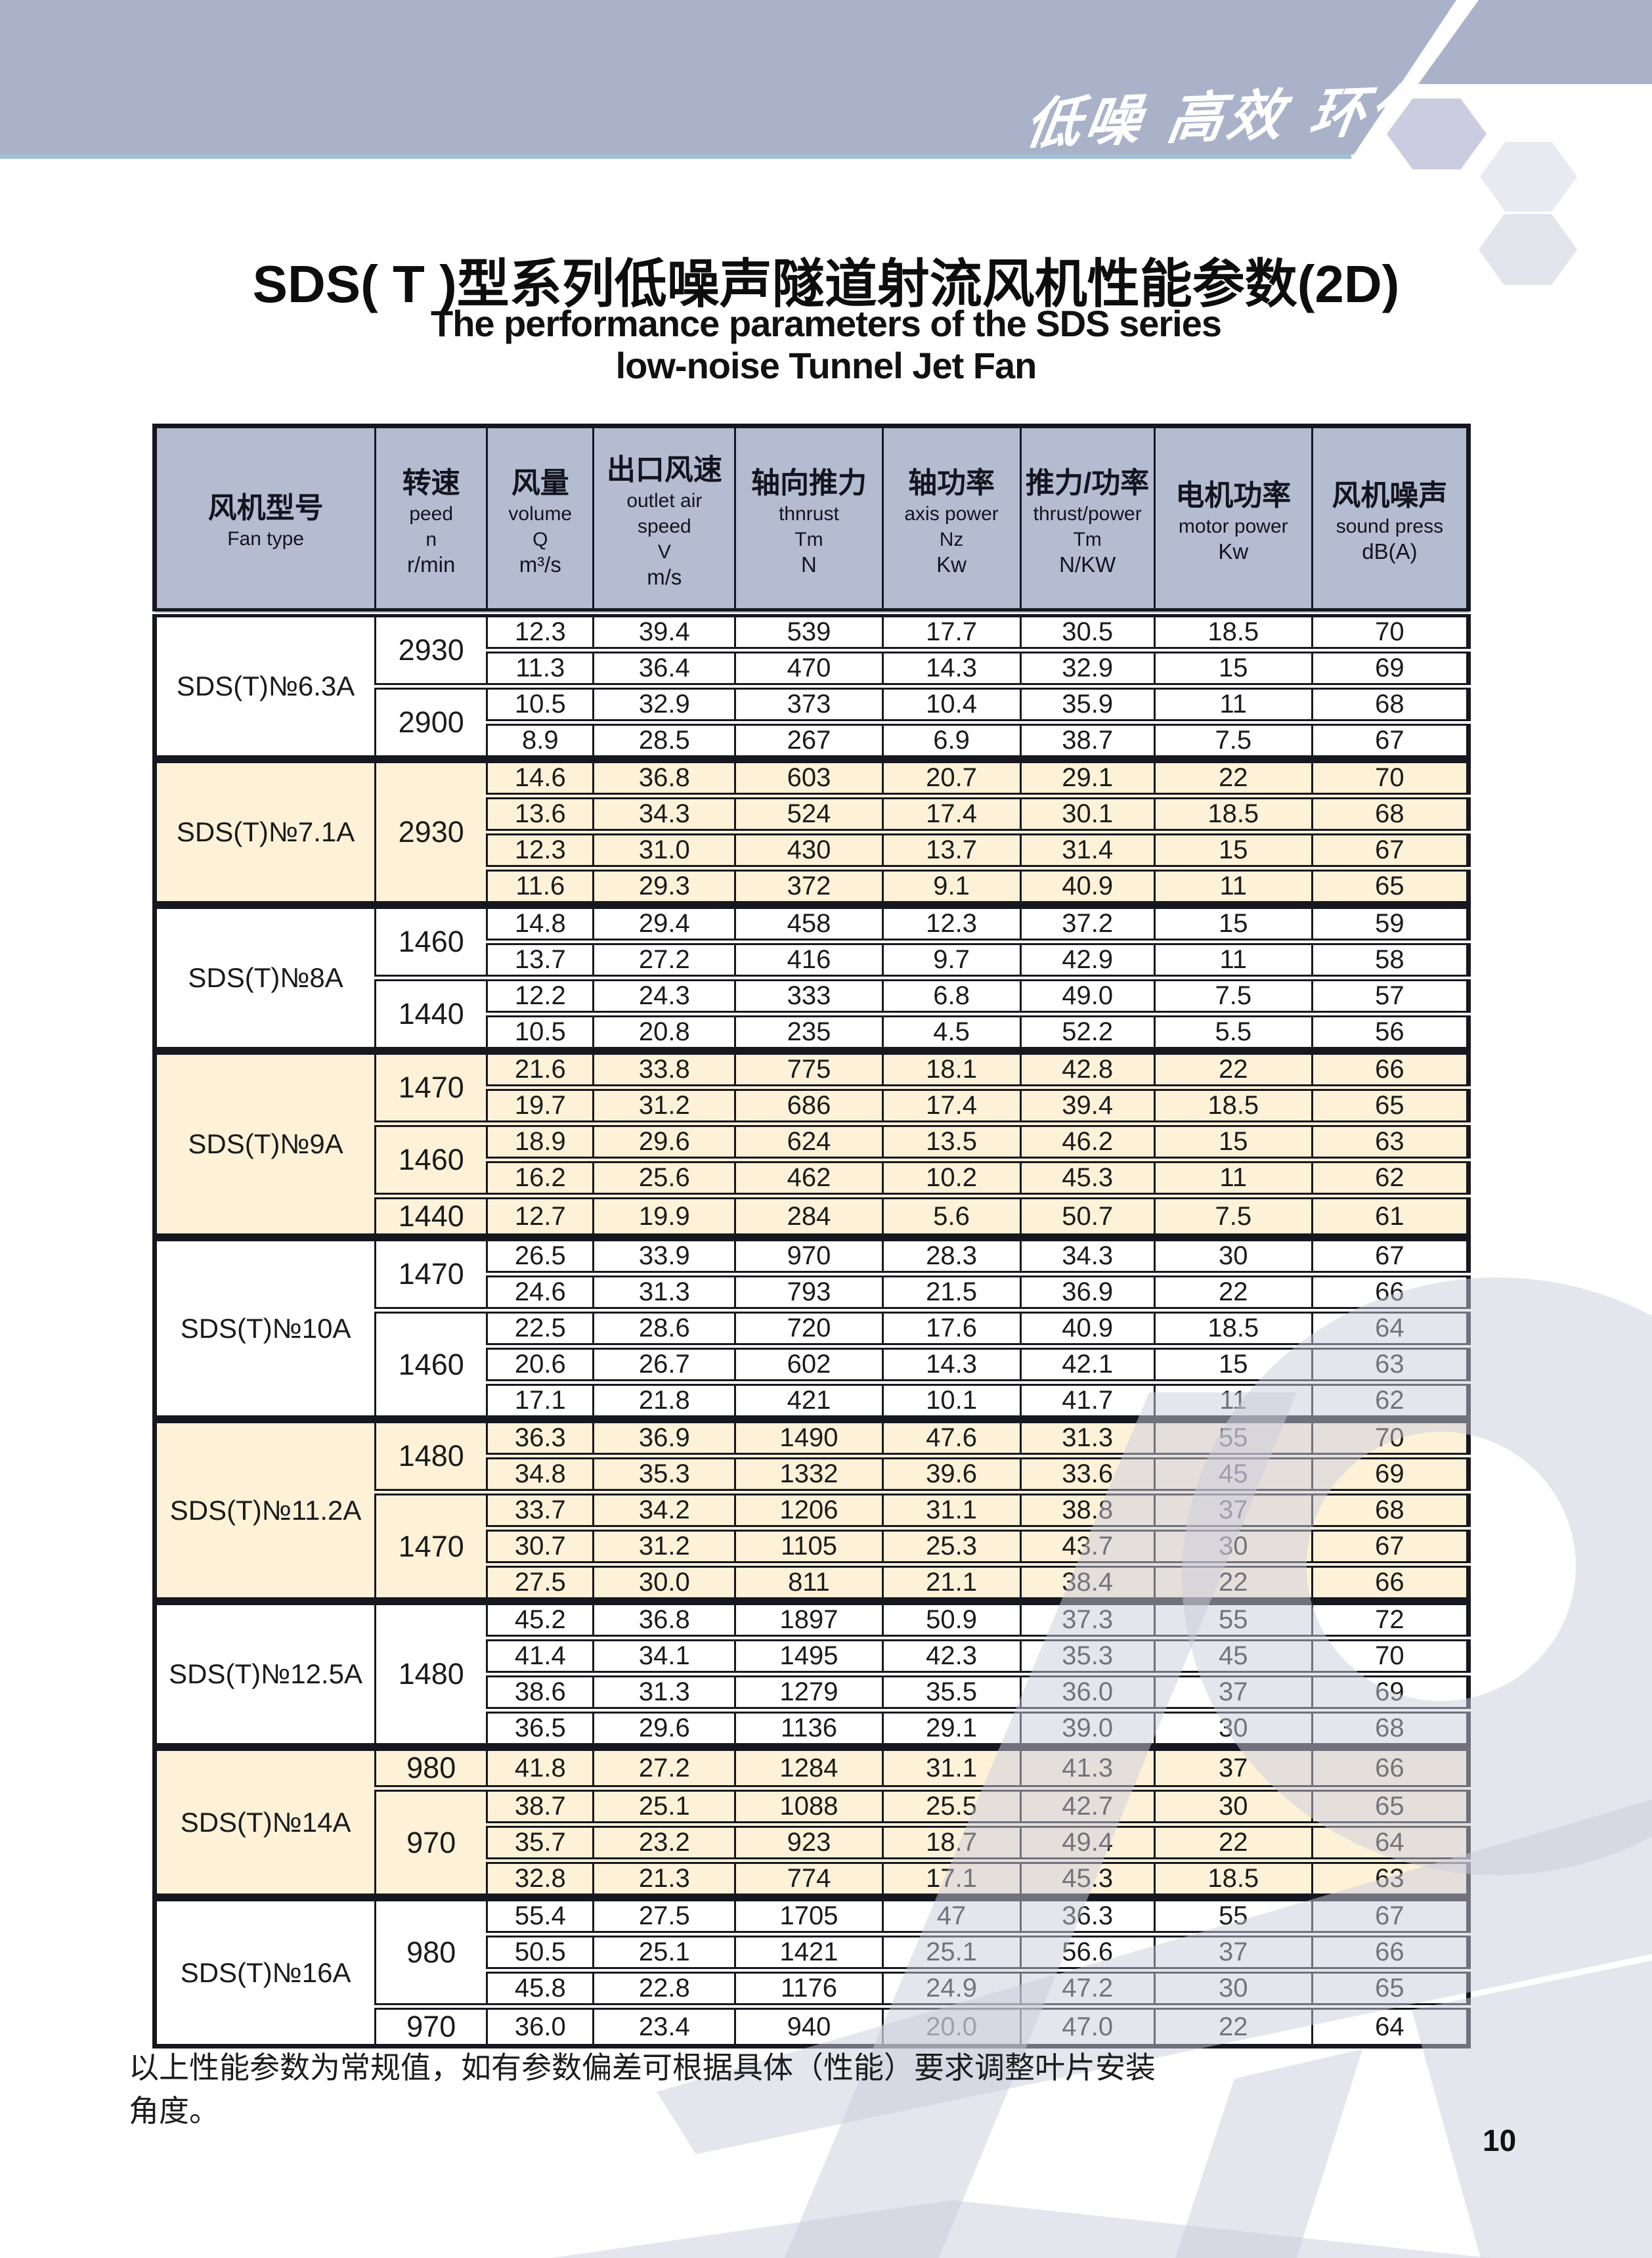 Image resolution: width=1652 pixels, height=2258 pixels. I want to click on value-cell: 34.8, so click(540, 1473).